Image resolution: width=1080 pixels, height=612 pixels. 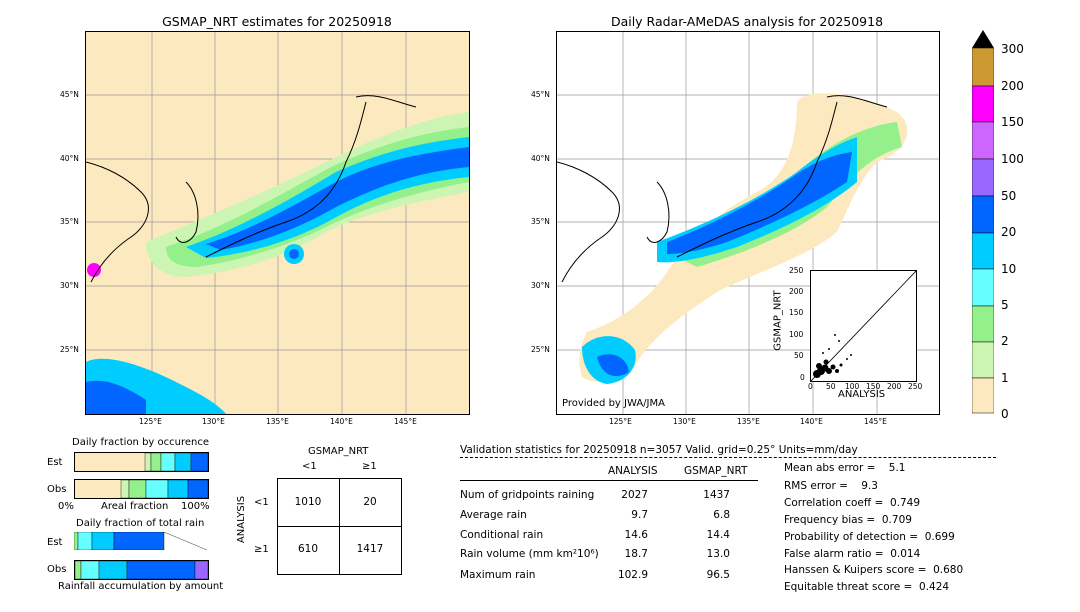 I want to click on left-lon-125: 125°E, so click(x=150, y=421).